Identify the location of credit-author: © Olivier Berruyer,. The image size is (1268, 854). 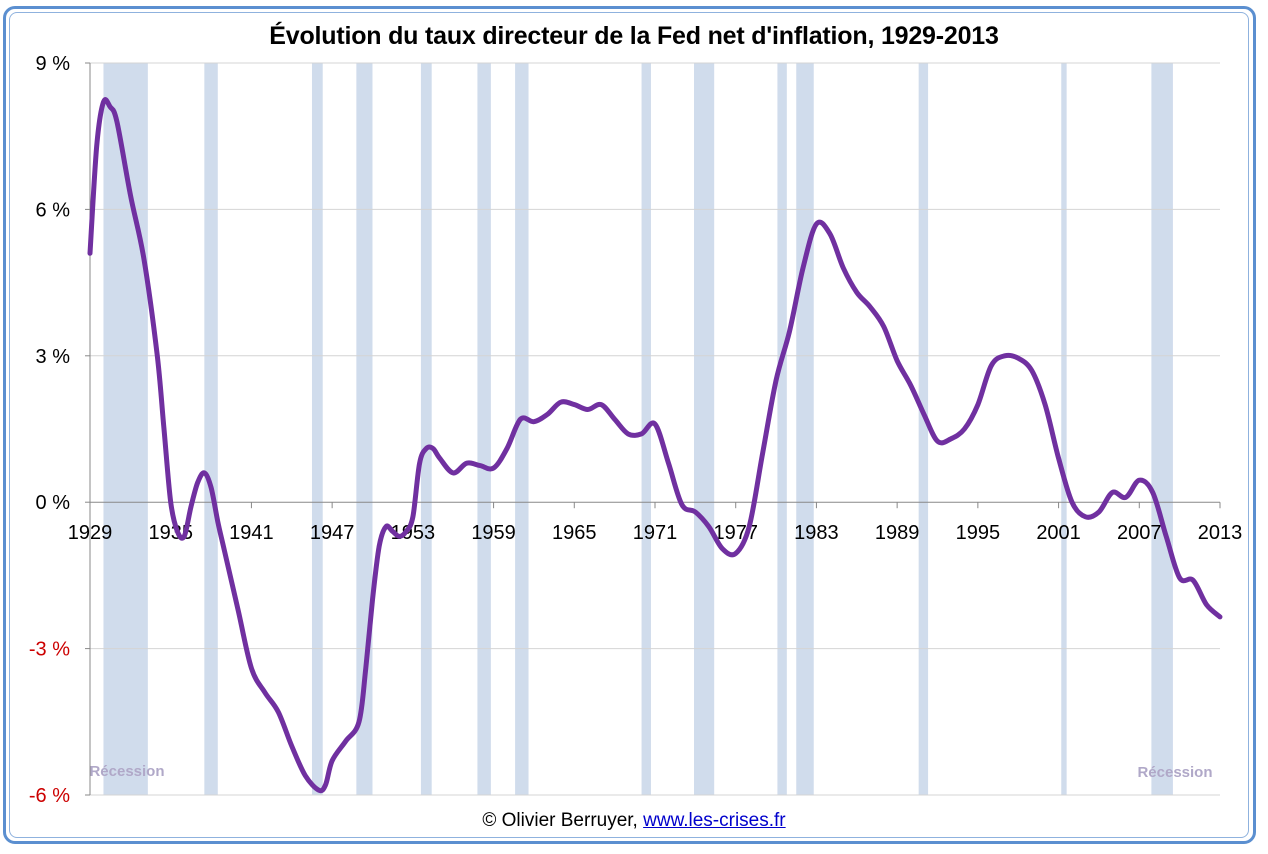
(560, 820).